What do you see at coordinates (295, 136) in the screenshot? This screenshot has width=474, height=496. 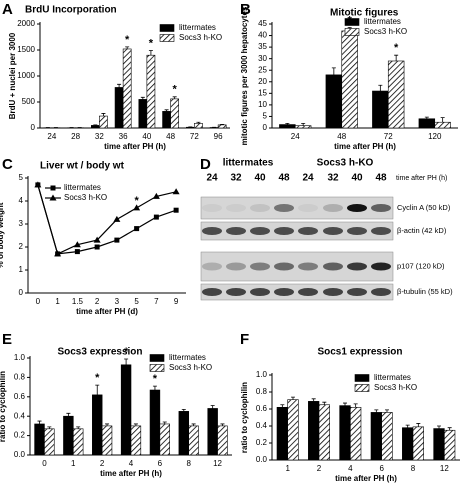 I see `x-tick-label: 24` at bounding box center [295, 136].